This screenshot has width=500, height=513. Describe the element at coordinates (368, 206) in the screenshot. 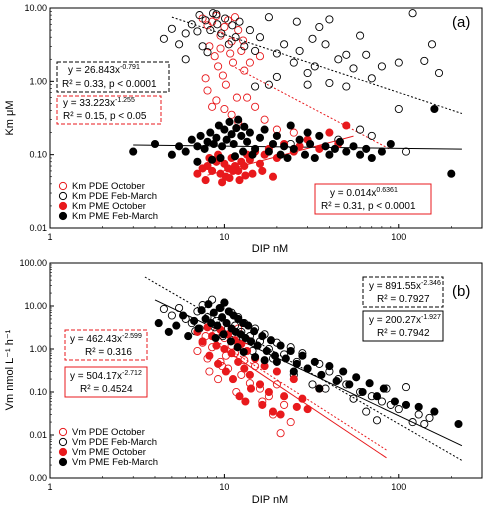

I see `panel-a-eq3-r2: R² = 0.31, p < 0.0001` at that location.